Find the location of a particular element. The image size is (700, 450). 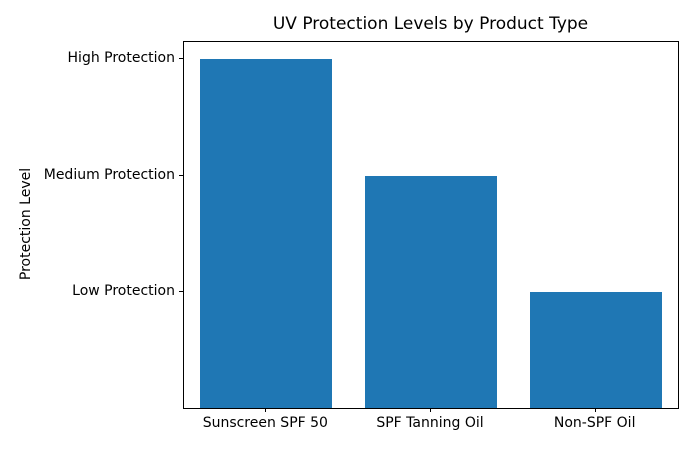

y-tick-label: Low Protection is located at coordinates (123, 290).